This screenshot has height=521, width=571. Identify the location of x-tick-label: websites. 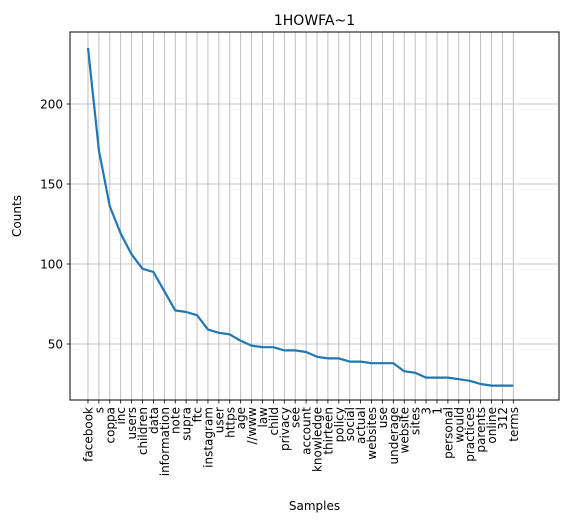
(372, 433).